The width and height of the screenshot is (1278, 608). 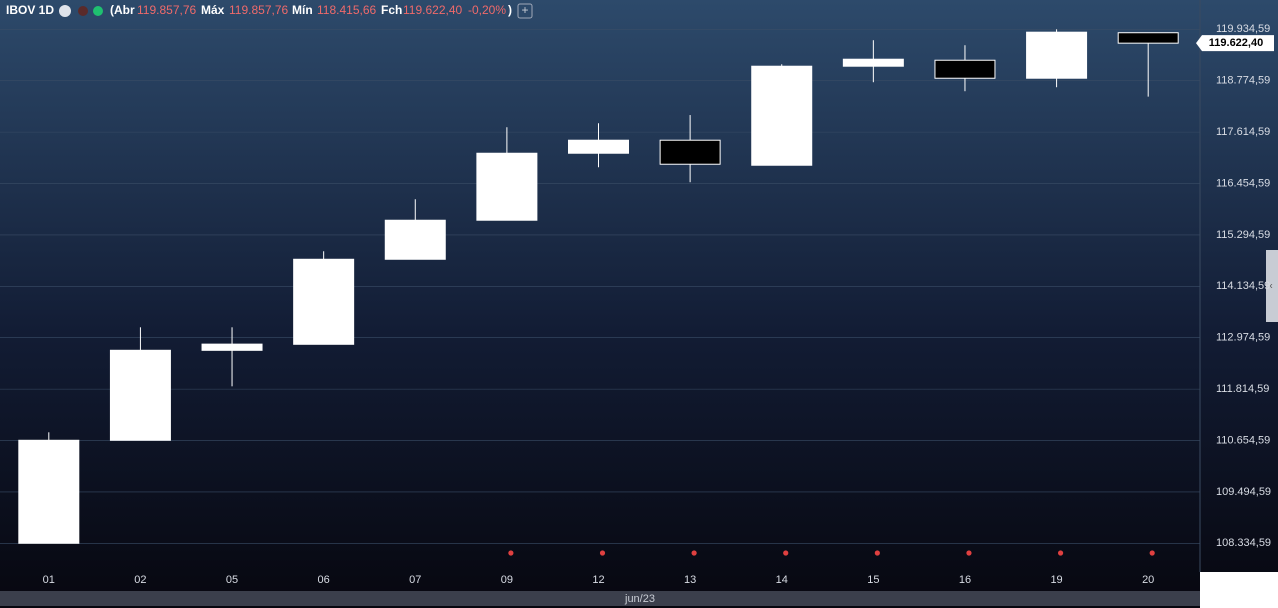 What do you see at coordinates (510, 10) in the screenshot?
I see `header-end: )` at bounding box center [510, 10].